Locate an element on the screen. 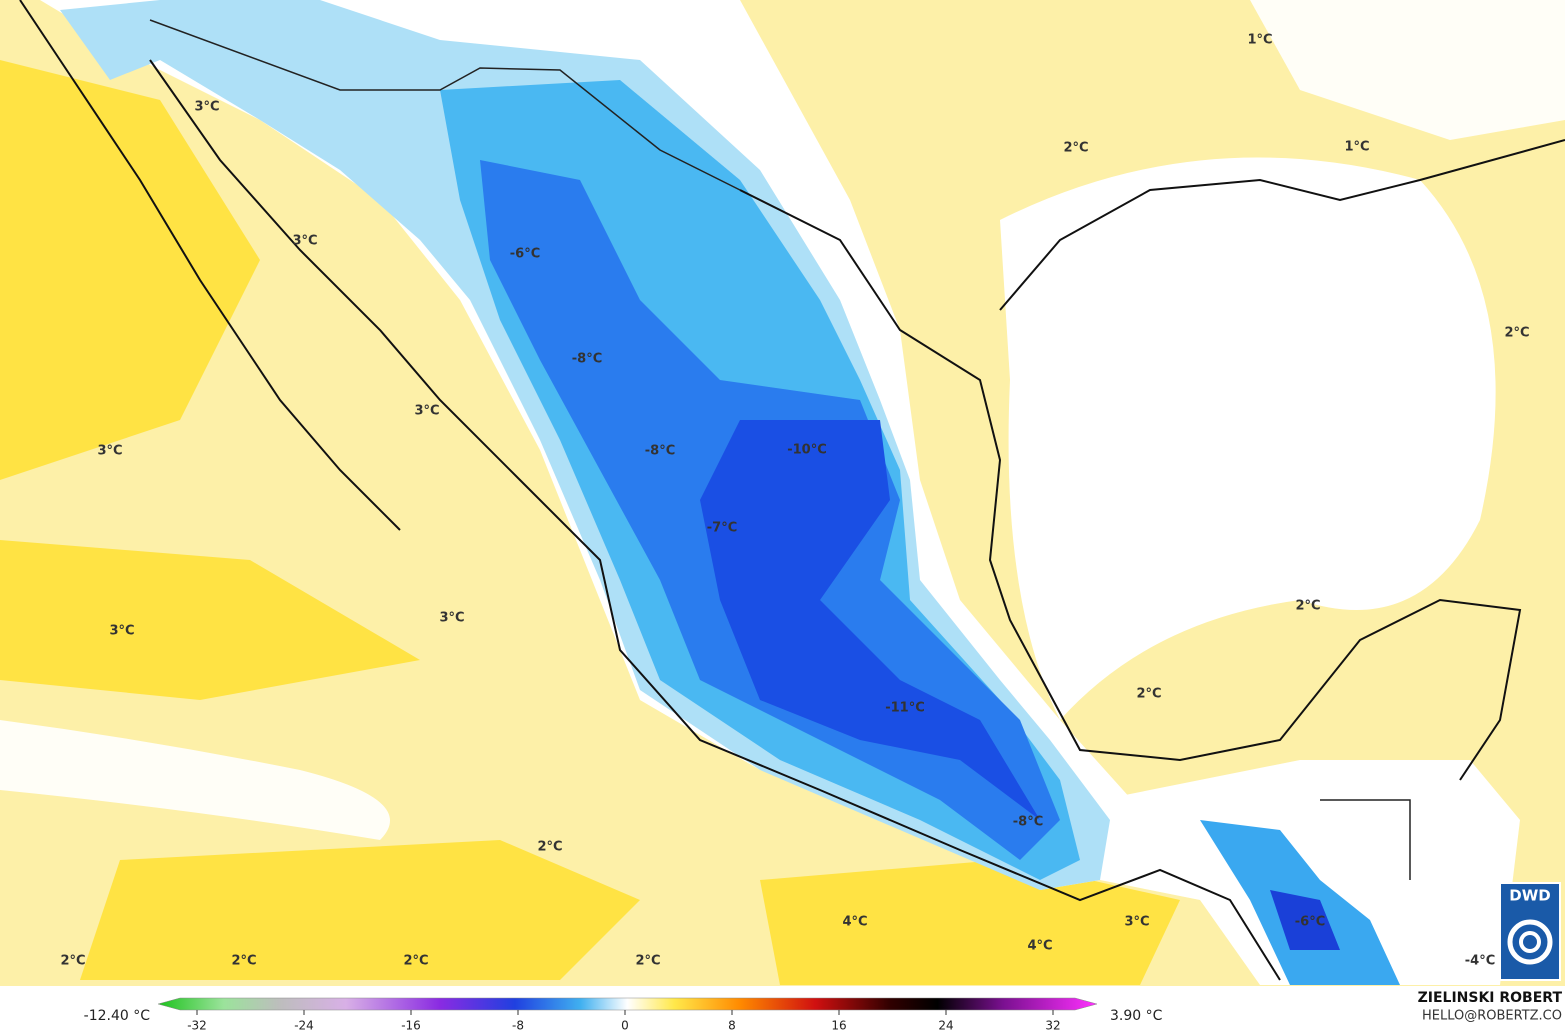 The height and width of the screenshot is (1035, 1565). temperature-label: -4°C is located at coordinates (1480, 961).